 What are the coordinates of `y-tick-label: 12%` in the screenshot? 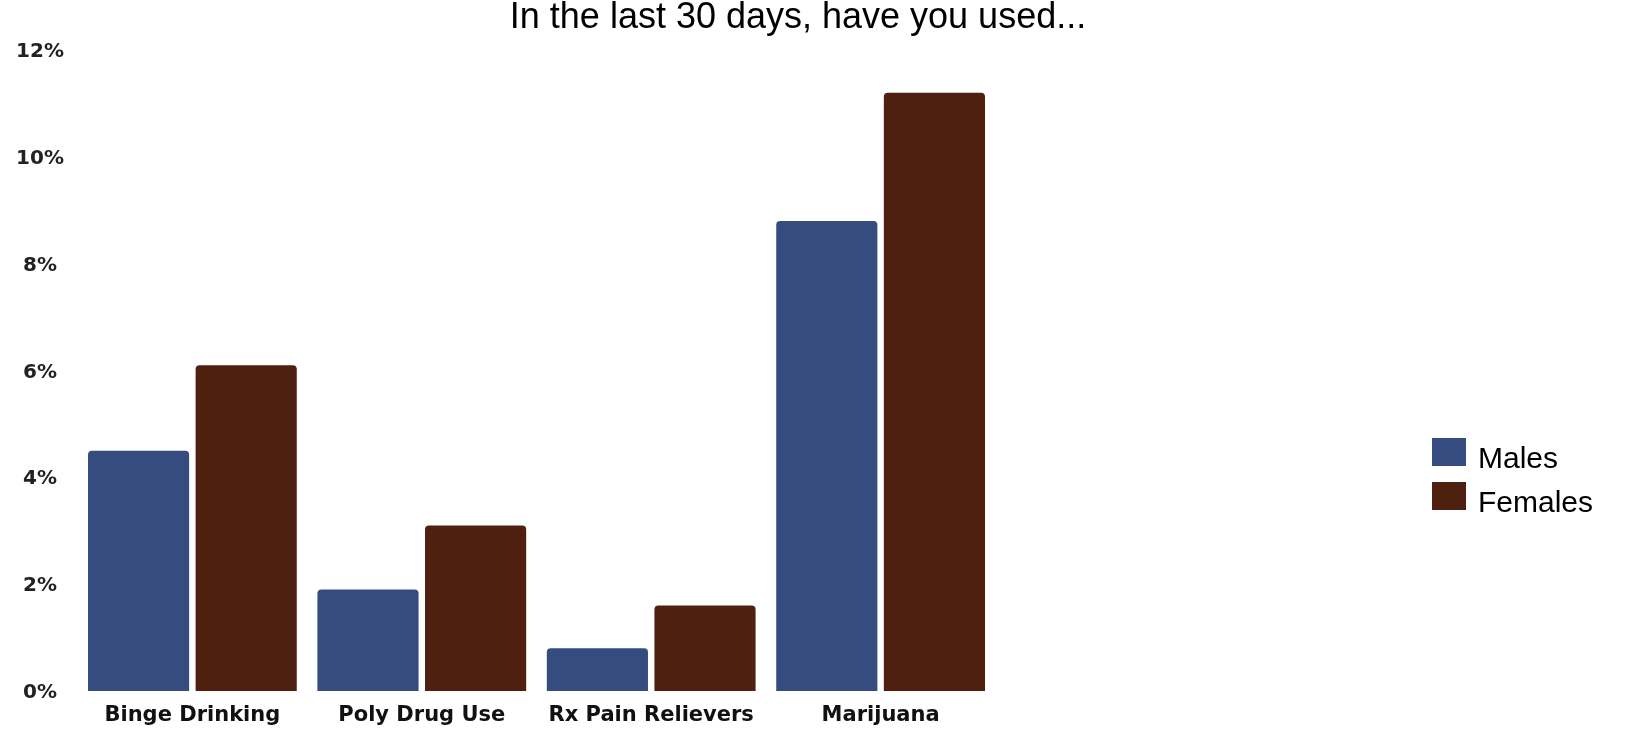 It's located at (40, 50).